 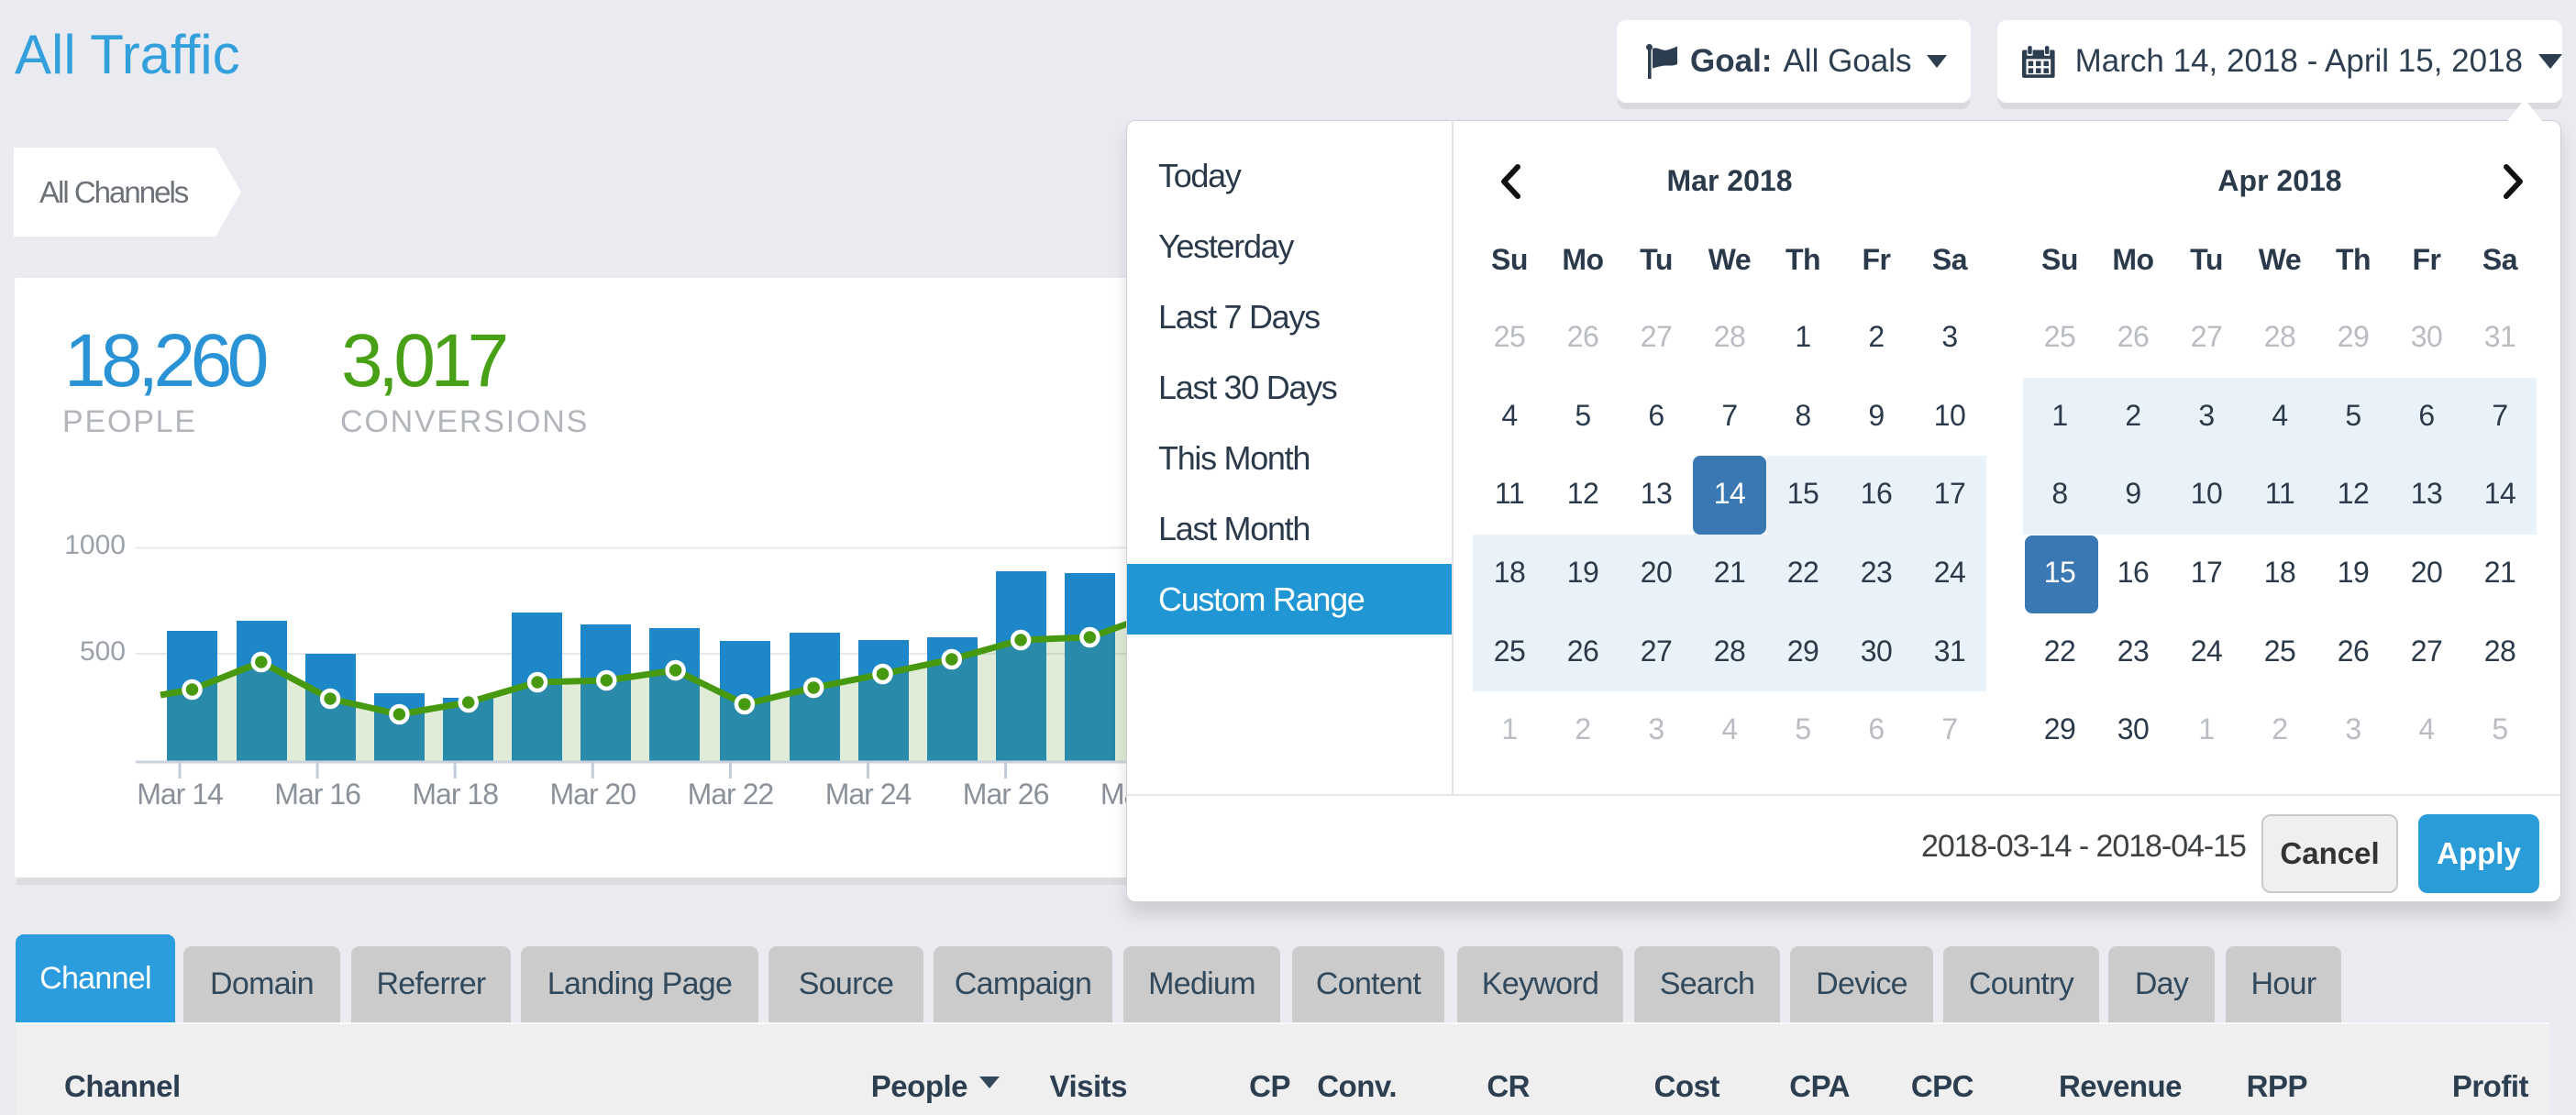 What do you see at coordinates (1006, 794) in the screenshot?
I see `svg-text: Mar 26` at bounding box center [1006, 794].